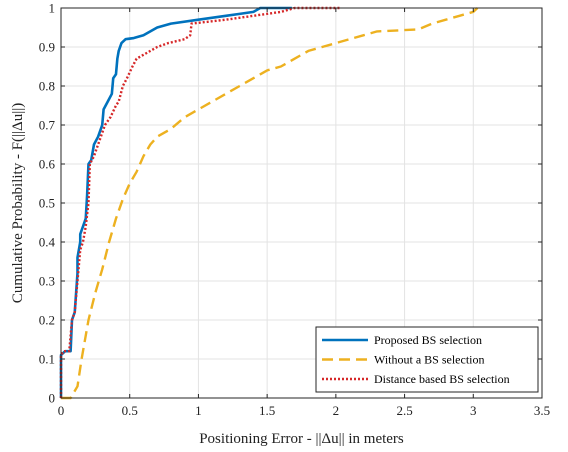 The image size is (568, 452). I want to click on x-tick-label: 0.5, so click(130, 410).